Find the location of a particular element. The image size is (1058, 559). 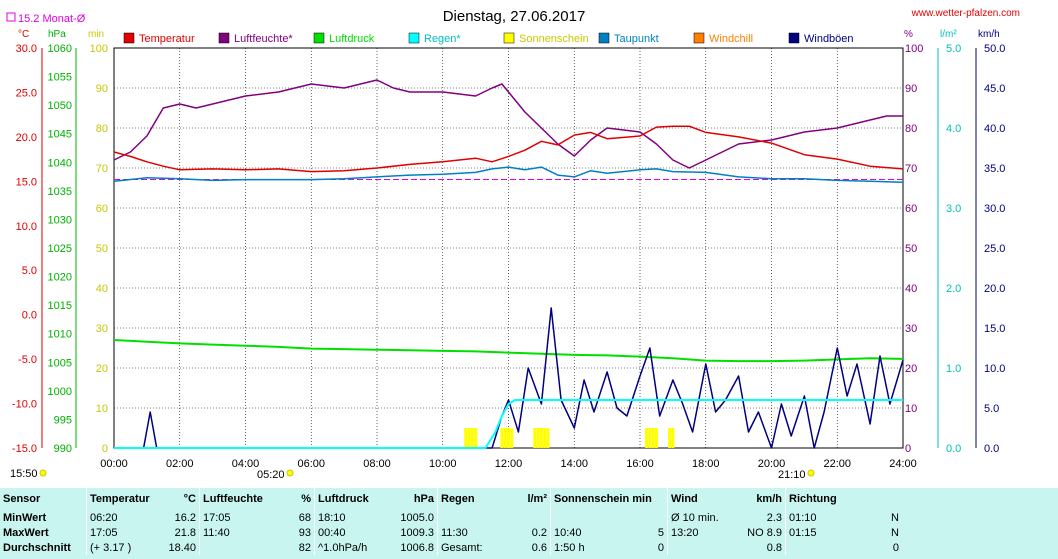

wind-tick-label: 30.0 is located at coordinates (994, 209).